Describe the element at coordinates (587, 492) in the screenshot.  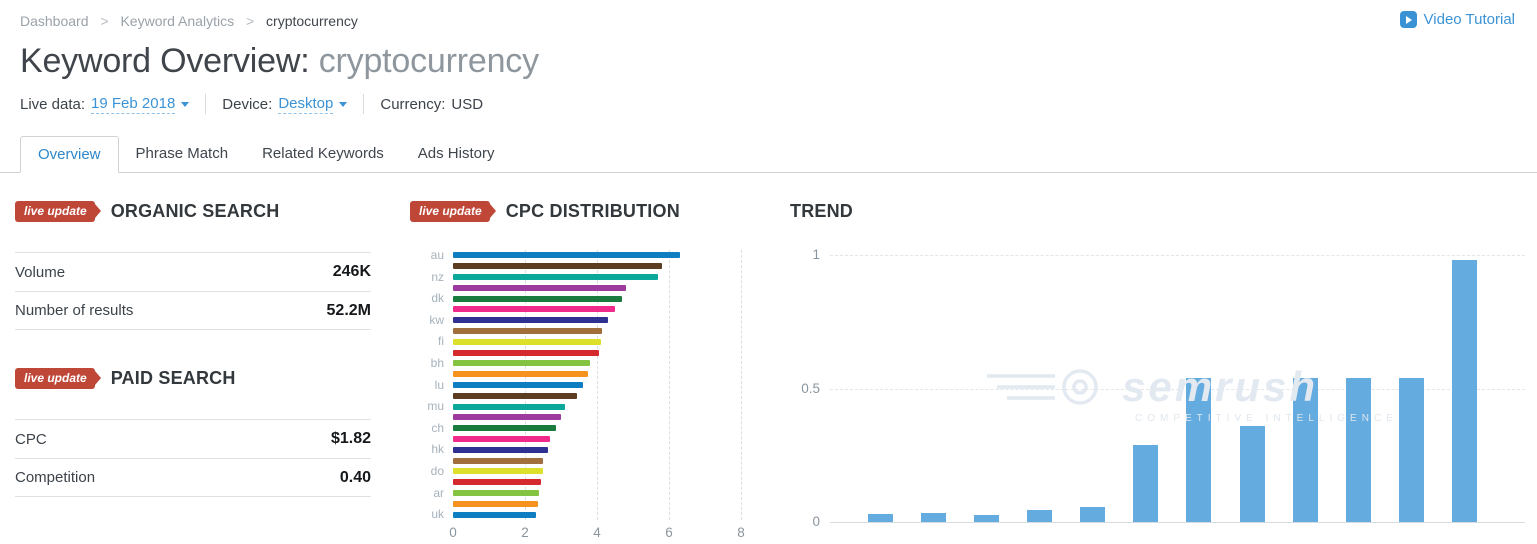
I see `cpc-chart-row: ar` at that location.